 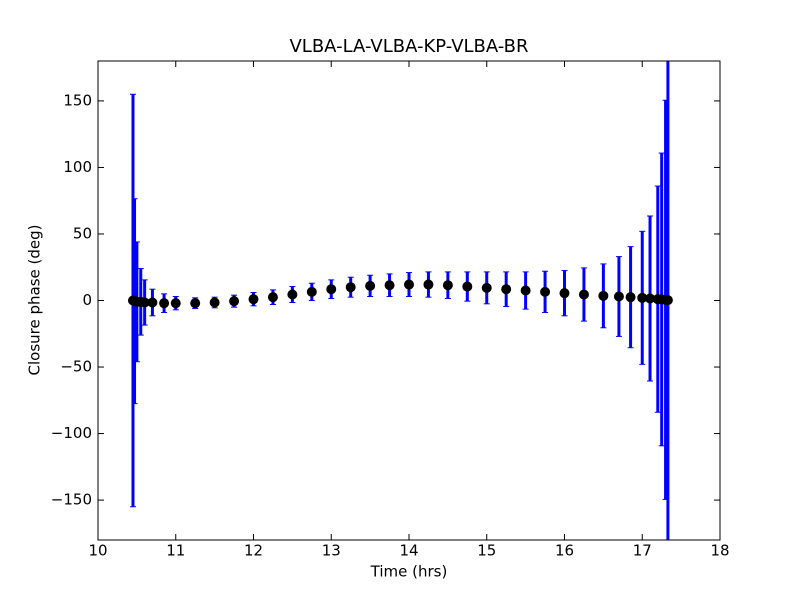 What do you see at coordinates (486, 551) in the screenshot?
I see `x-tick-label: 15` at bounding box center [486, 551].